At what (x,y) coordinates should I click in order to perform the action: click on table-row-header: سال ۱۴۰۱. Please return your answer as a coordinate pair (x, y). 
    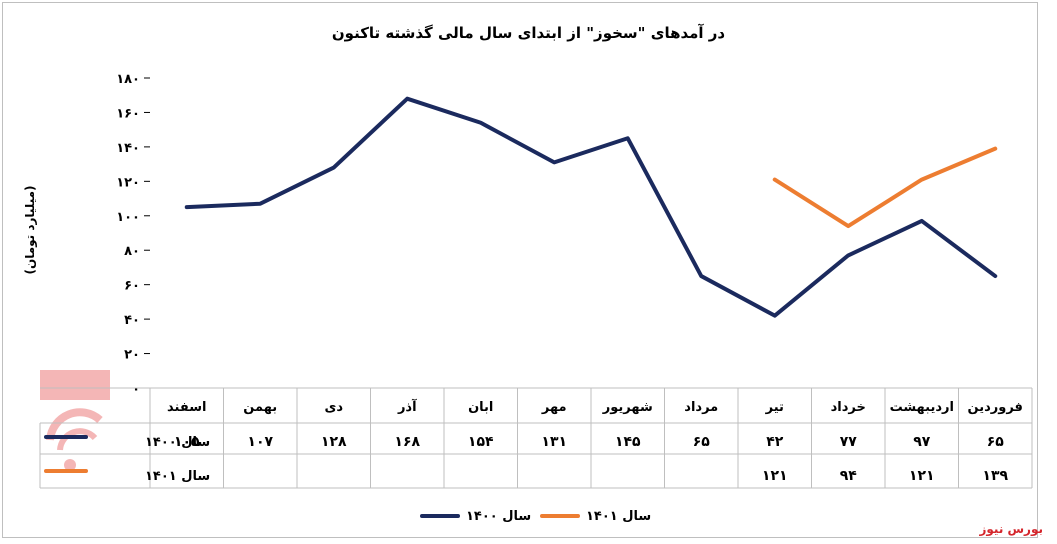
    Looking at the image, I should click on (177, 476).